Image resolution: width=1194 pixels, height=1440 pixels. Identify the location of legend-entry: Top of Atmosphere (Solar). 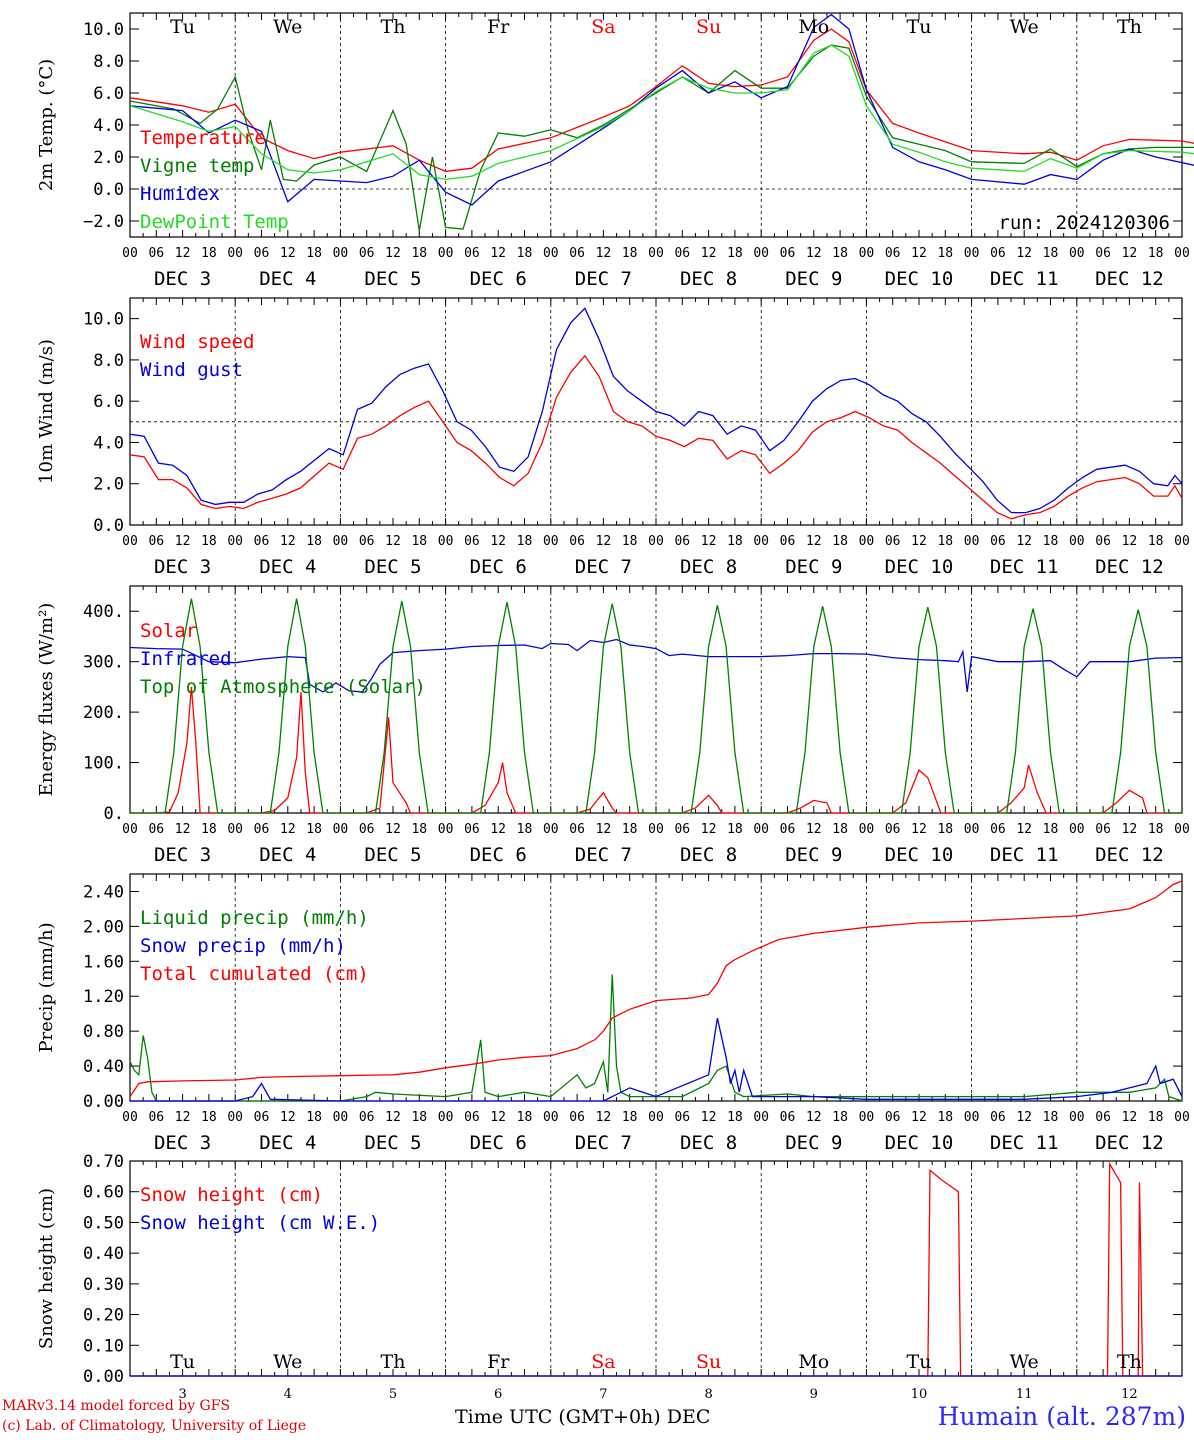
(283, 687).